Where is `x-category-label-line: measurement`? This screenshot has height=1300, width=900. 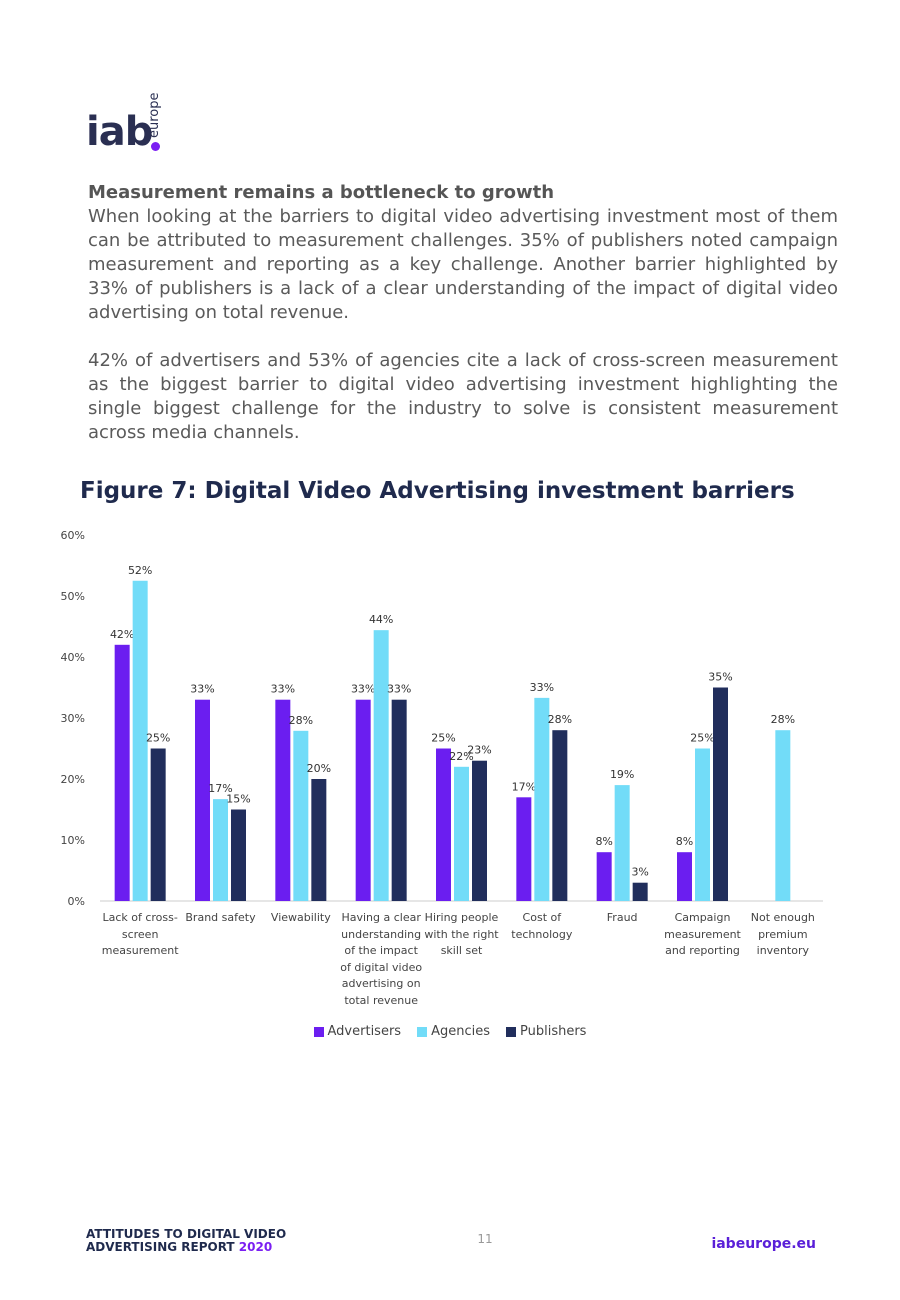
x-category-label-line: measurement is located at coordinates (702, 934).